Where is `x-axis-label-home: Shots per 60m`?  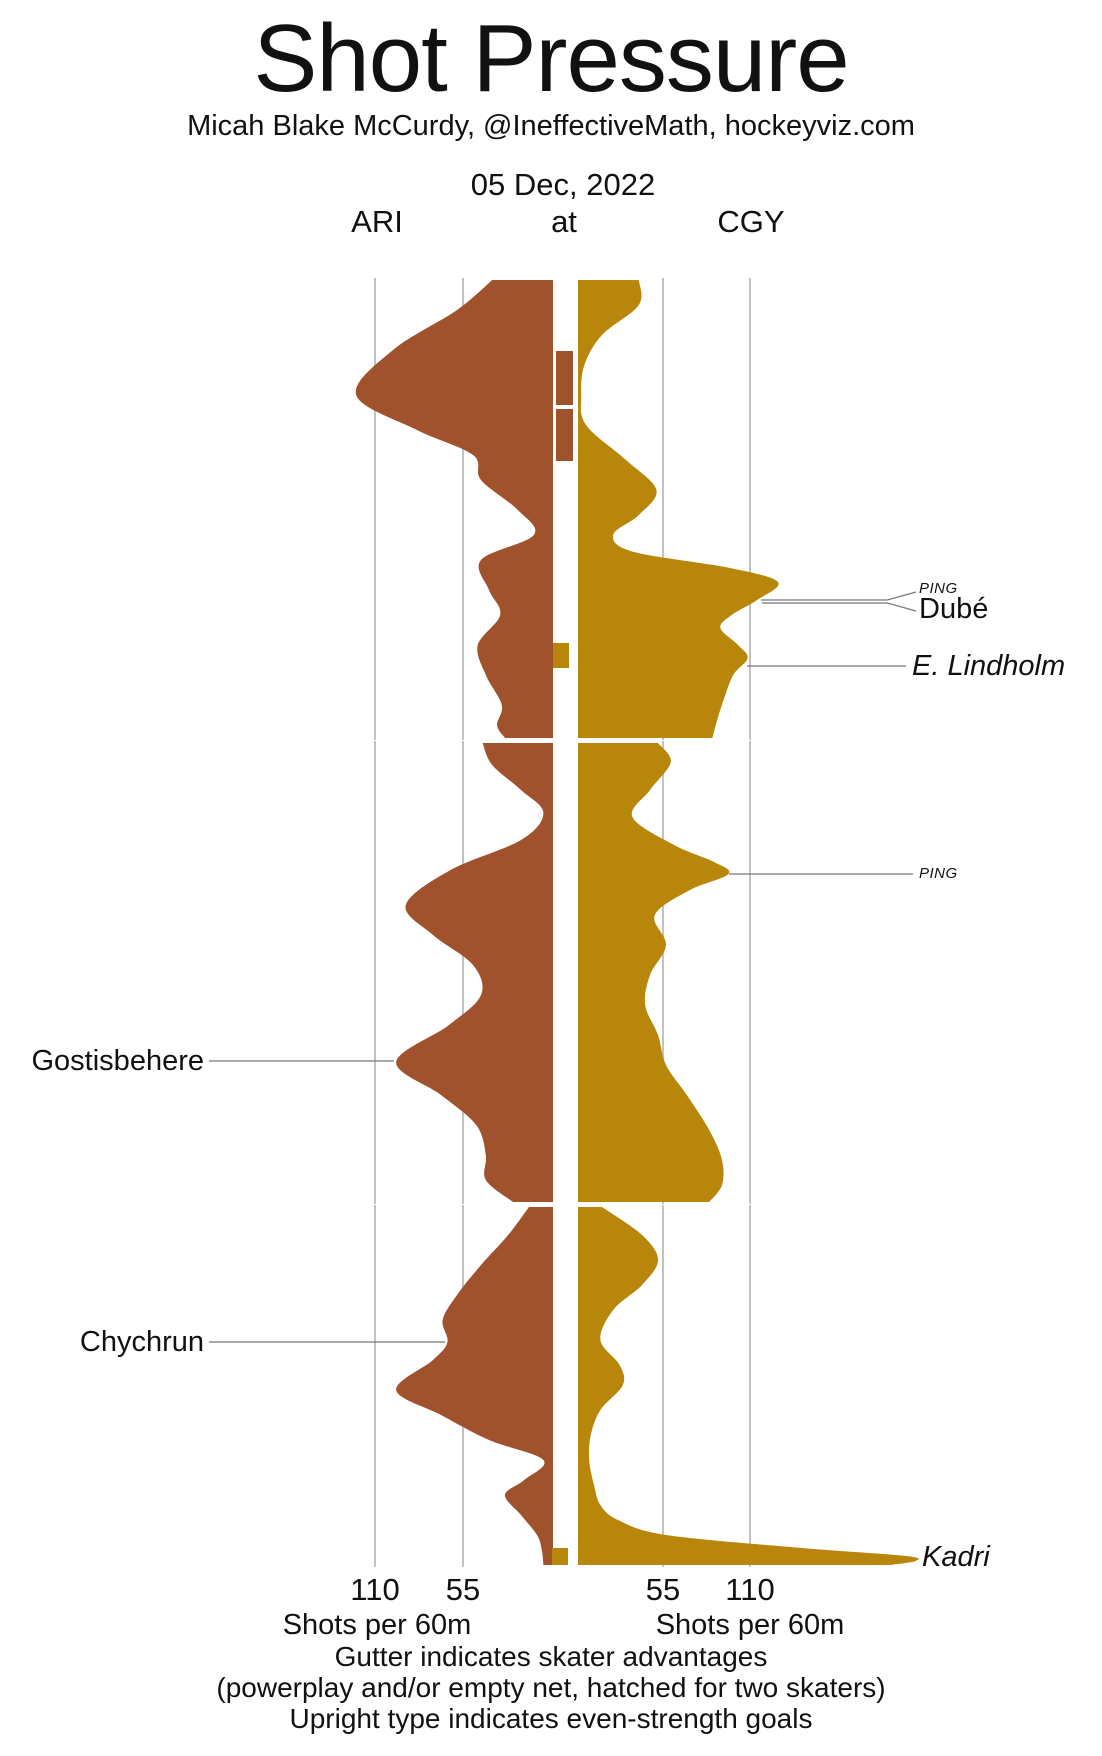
x-axis-label-home: Shots per 60m is located at coordinates (750, 1625).